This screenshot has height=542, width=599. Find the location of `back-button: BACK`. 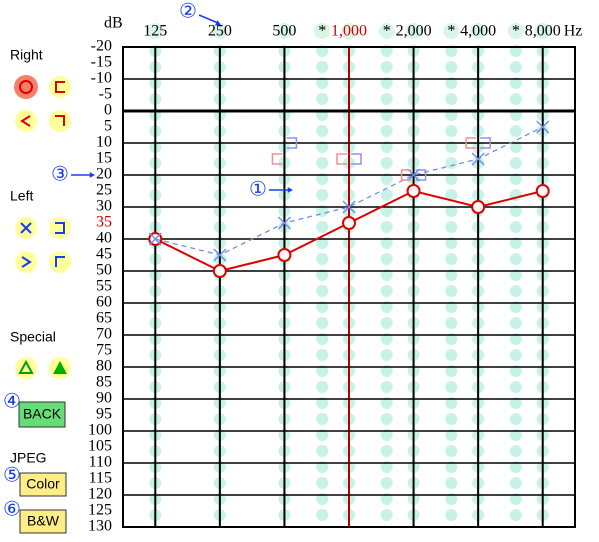

back-button: BACK is located at coordinates (42, 414).